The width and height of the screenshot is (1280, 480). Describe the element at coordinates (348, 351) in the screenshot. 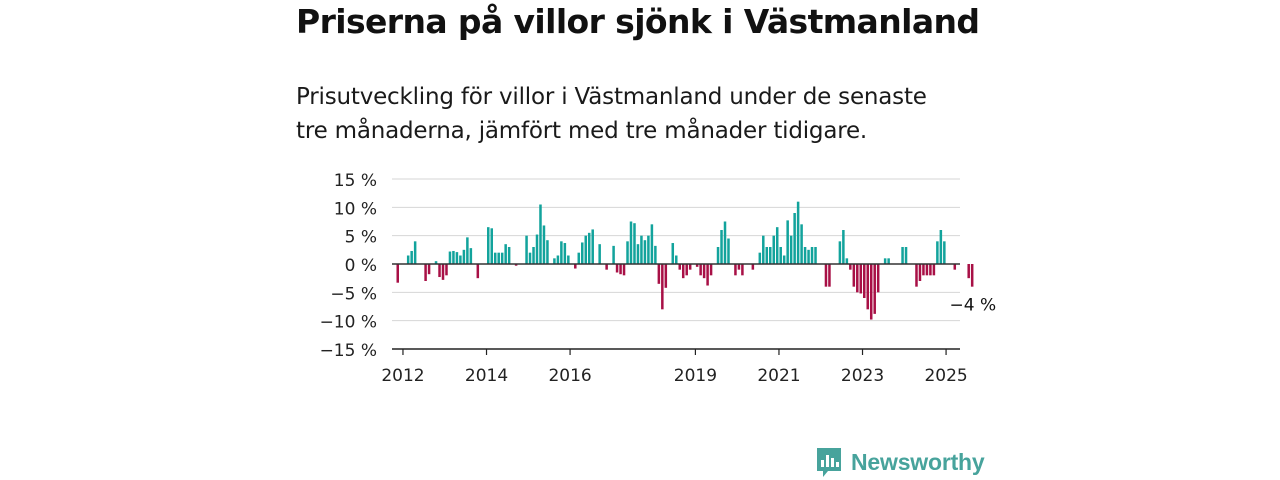

I see `y-tick-label: −15 %` at that location.